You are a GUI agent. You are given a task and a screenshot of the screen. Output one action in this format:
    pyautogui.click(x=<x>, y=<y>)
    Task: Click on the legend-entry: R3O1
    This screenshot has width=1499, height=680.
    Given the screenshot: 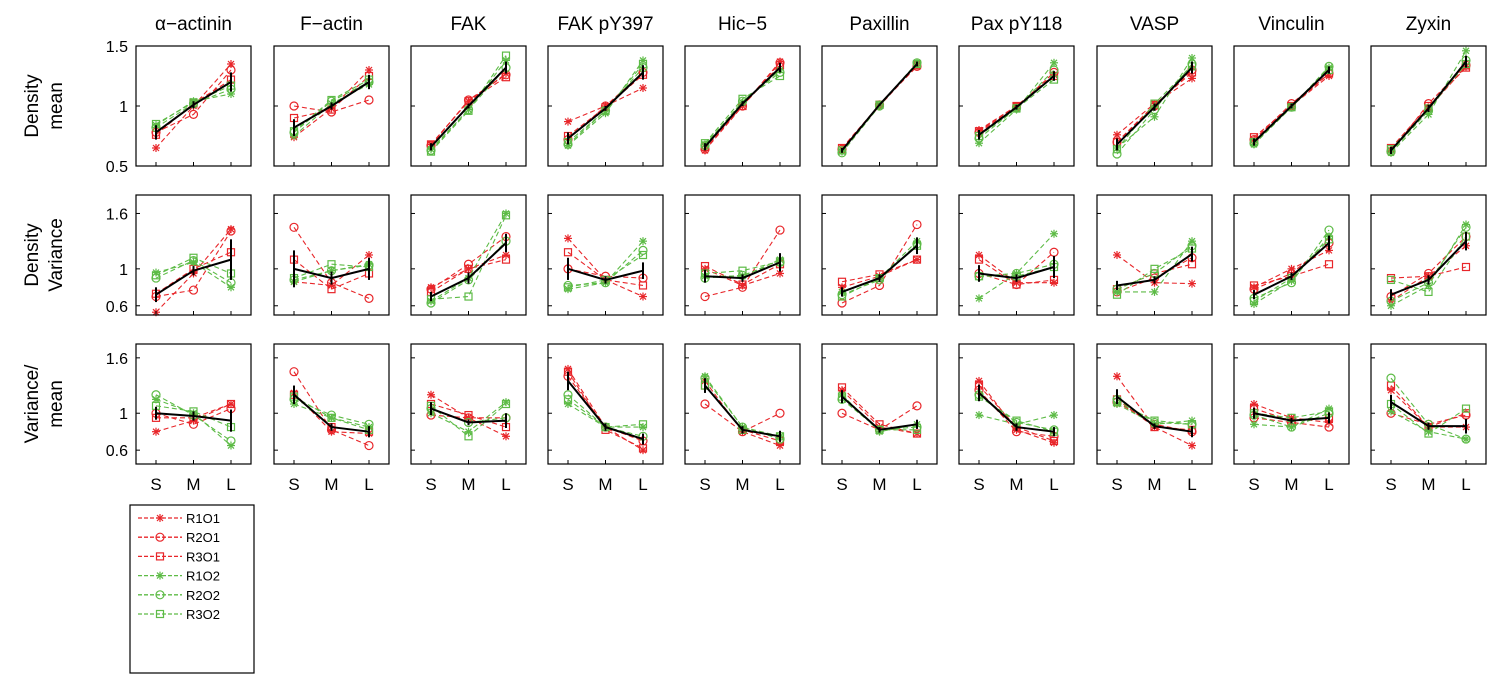 What is the action you would take?
    pyautogui.click(x=179, y=556)
    